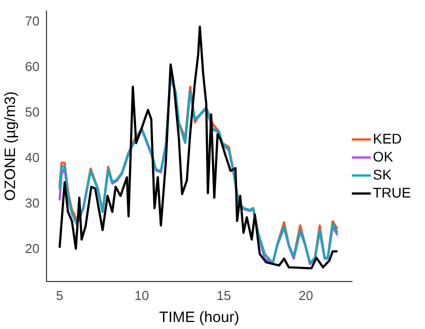 The height and width of the screenshot is (329, 425). I want to click on legend-label: TRUE, so click(392, 192).